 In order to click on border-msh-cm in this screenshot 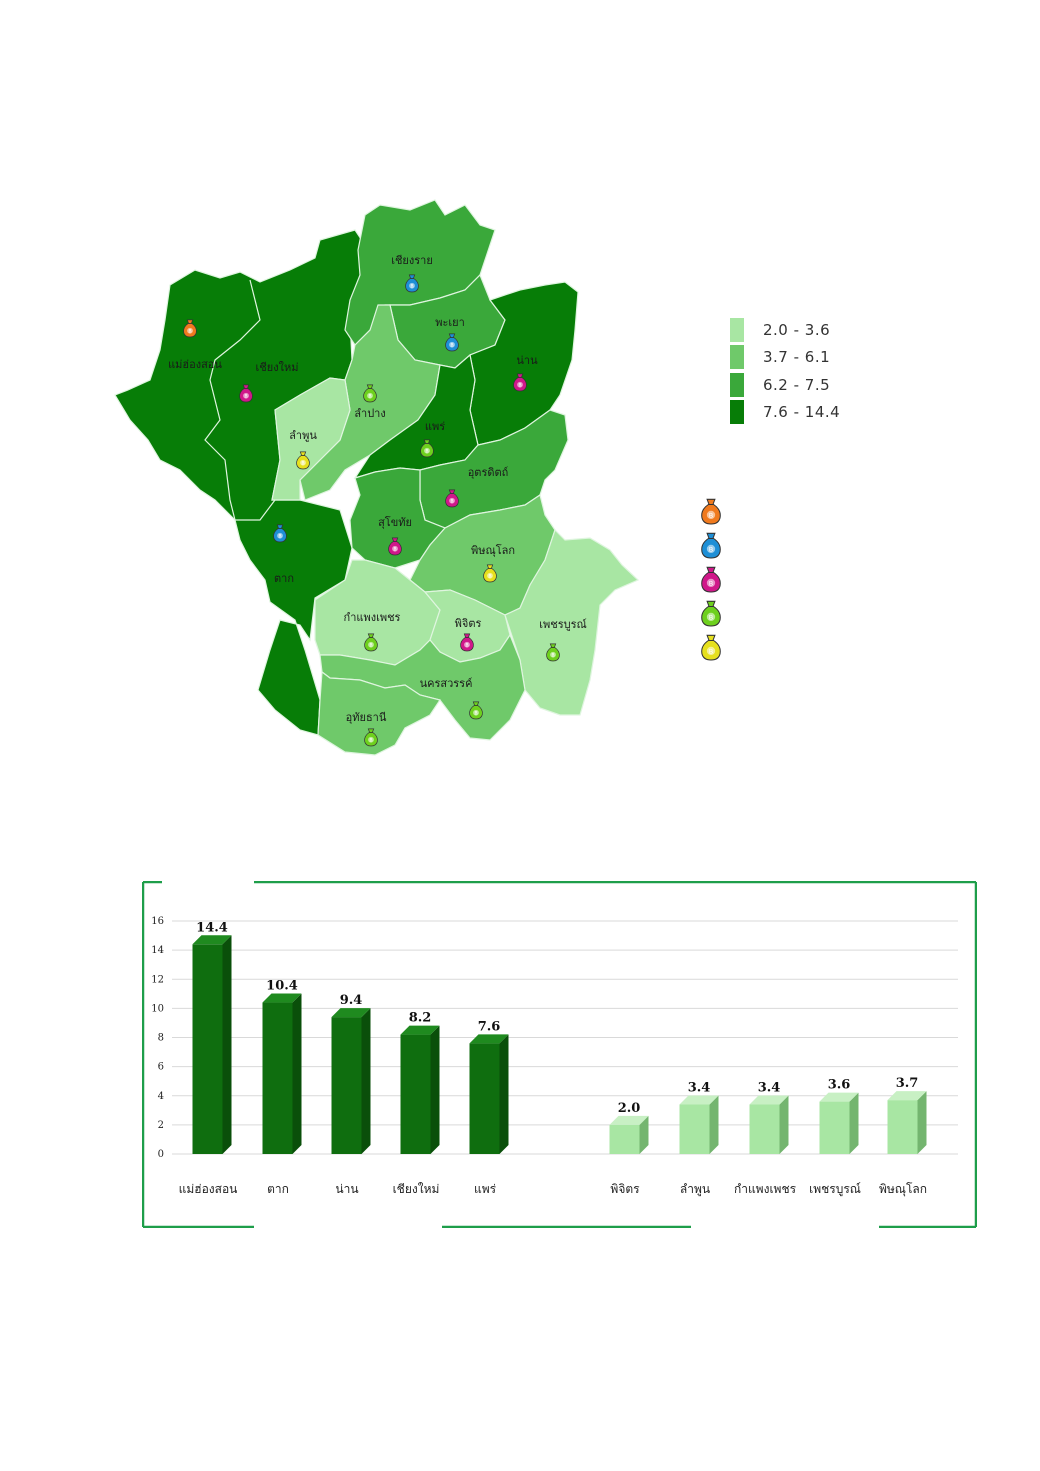, I will do `click(232, 400)`.